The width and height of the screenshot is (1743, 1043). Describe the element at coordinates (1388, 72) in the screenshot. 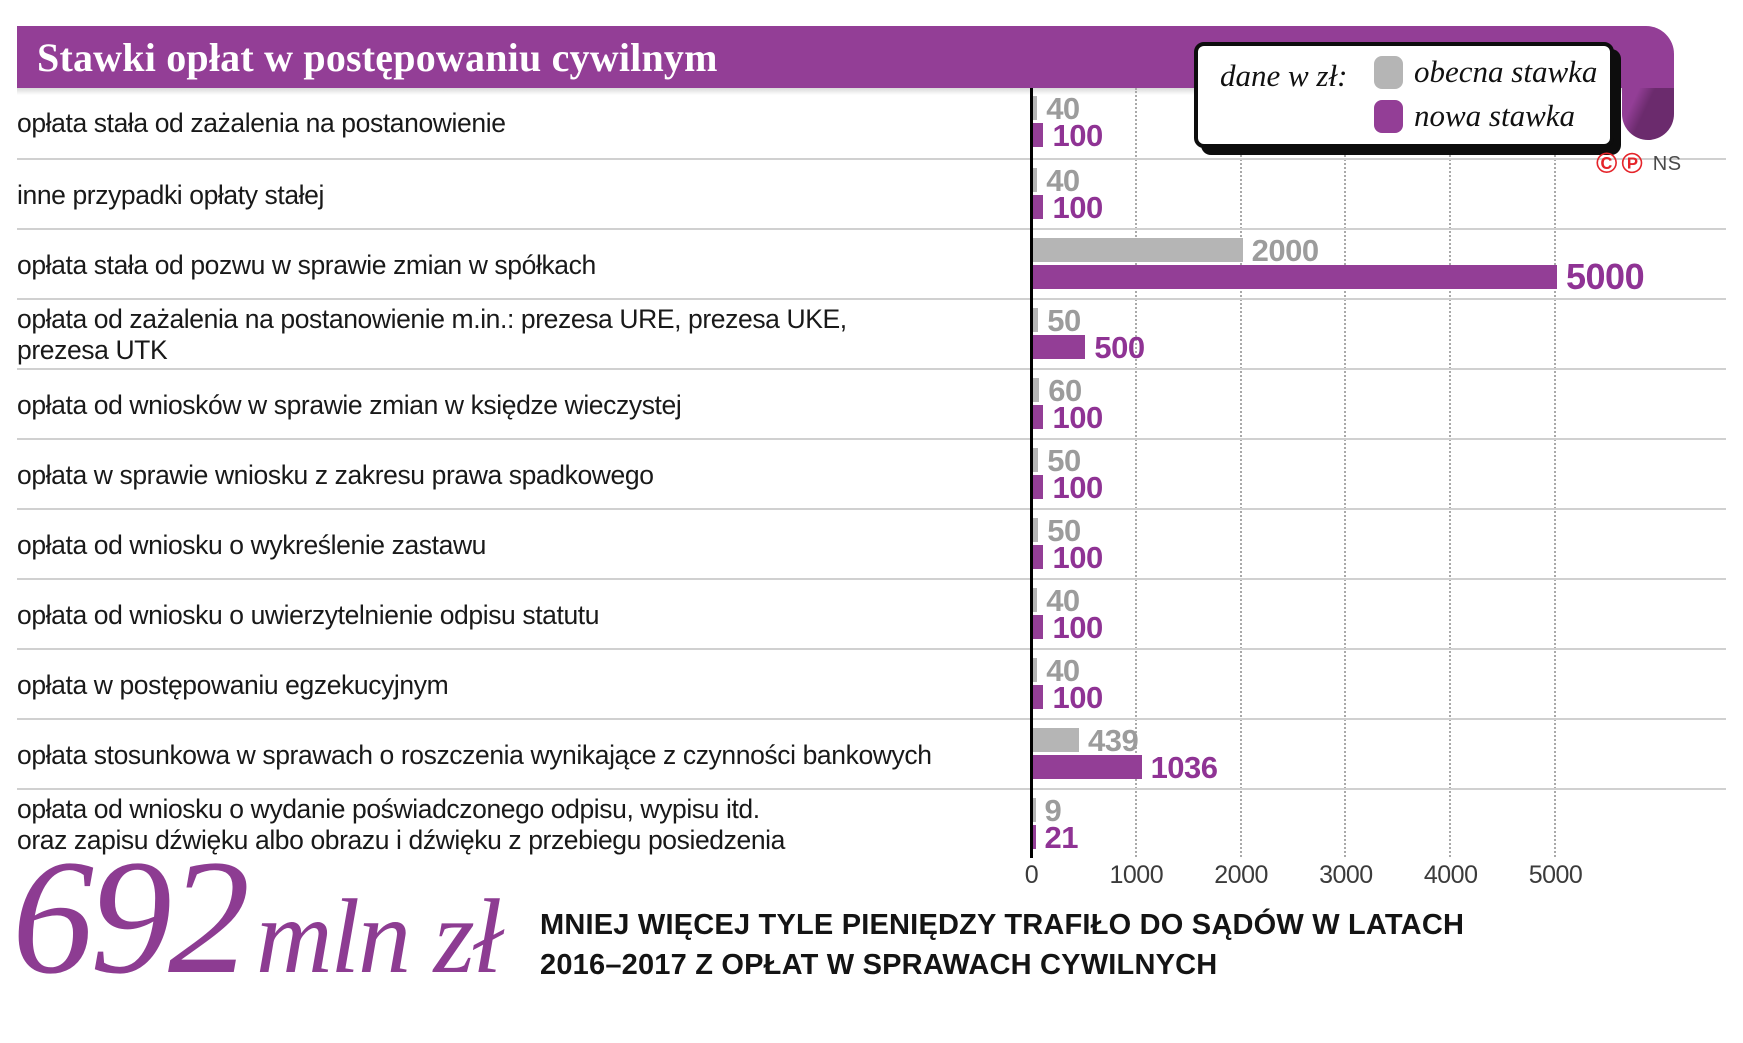

I see `legend-swatch-current-icon` at that location.